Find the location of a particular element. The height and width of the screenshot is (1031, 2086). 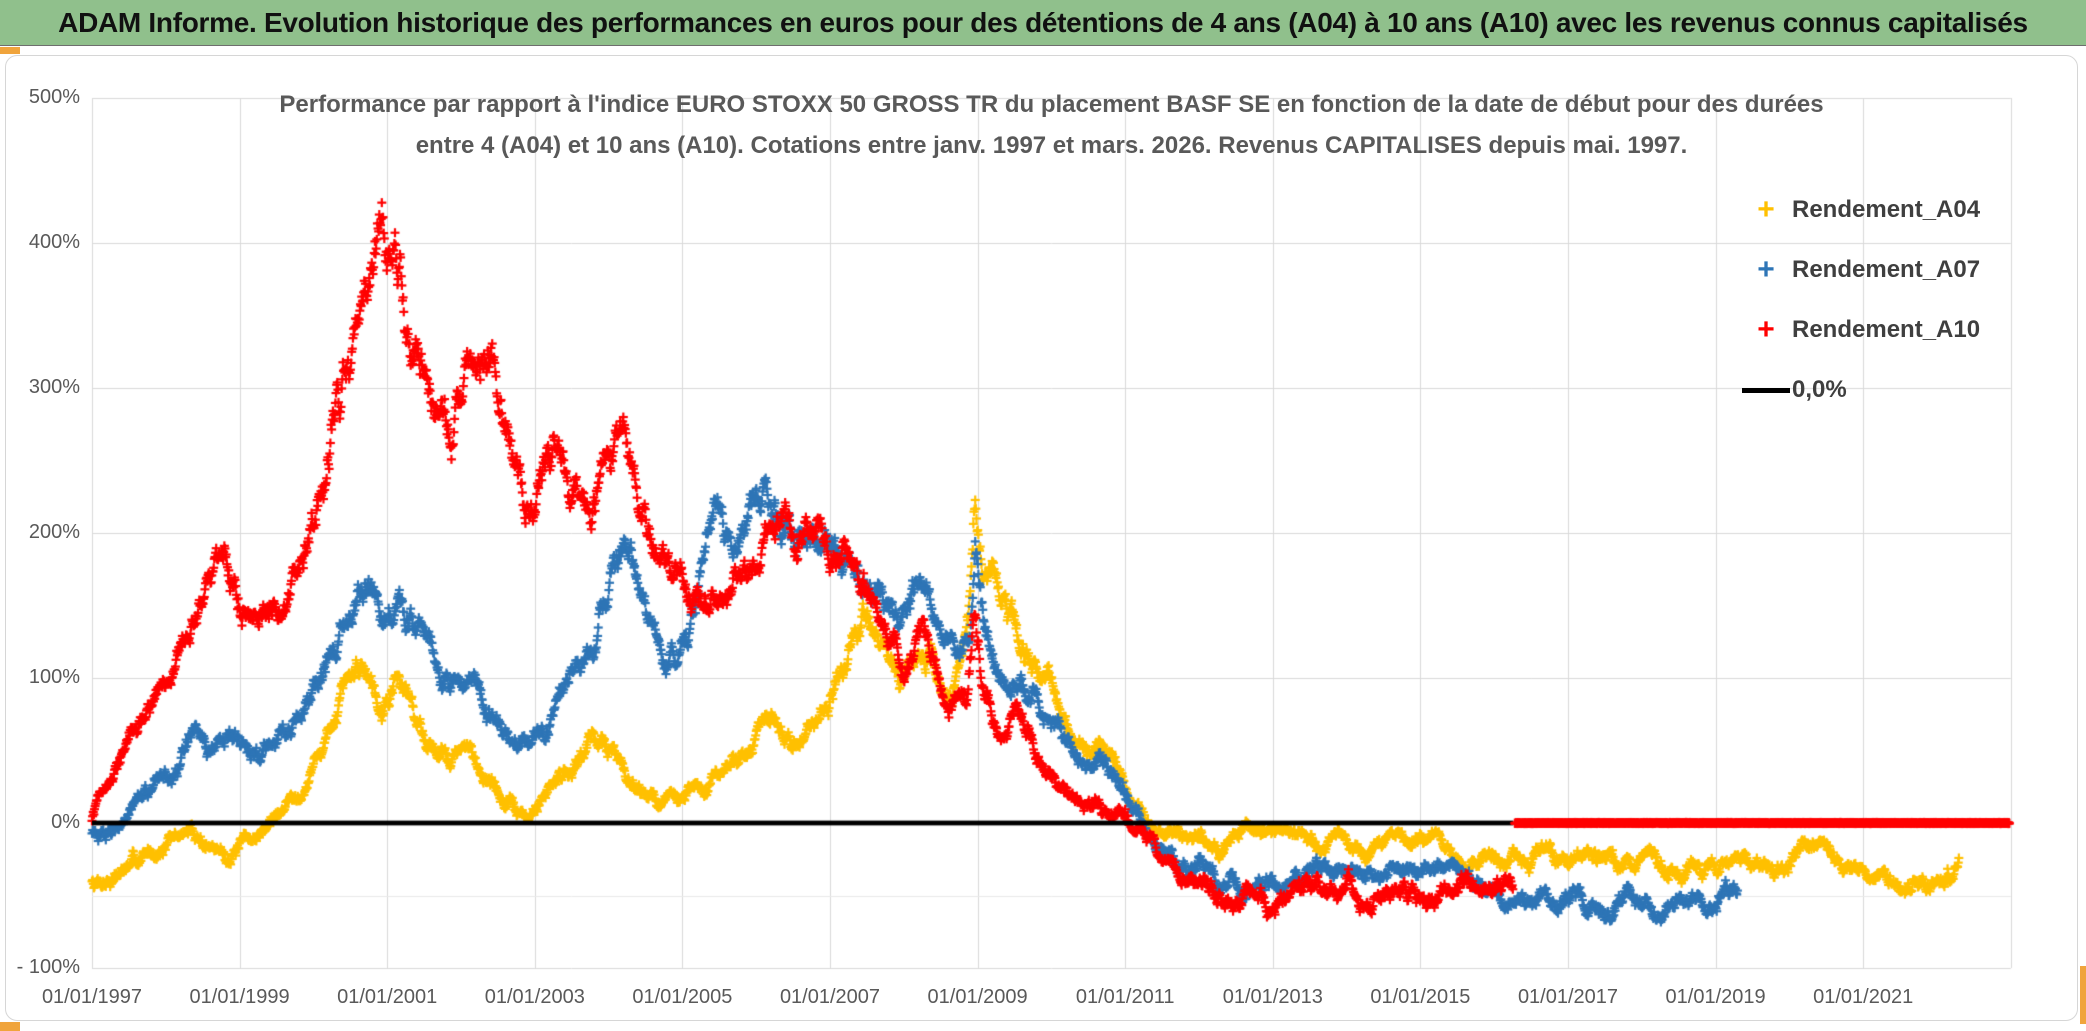

x-axis-label: 01/01/1999 is located at coordinates (239, 997).